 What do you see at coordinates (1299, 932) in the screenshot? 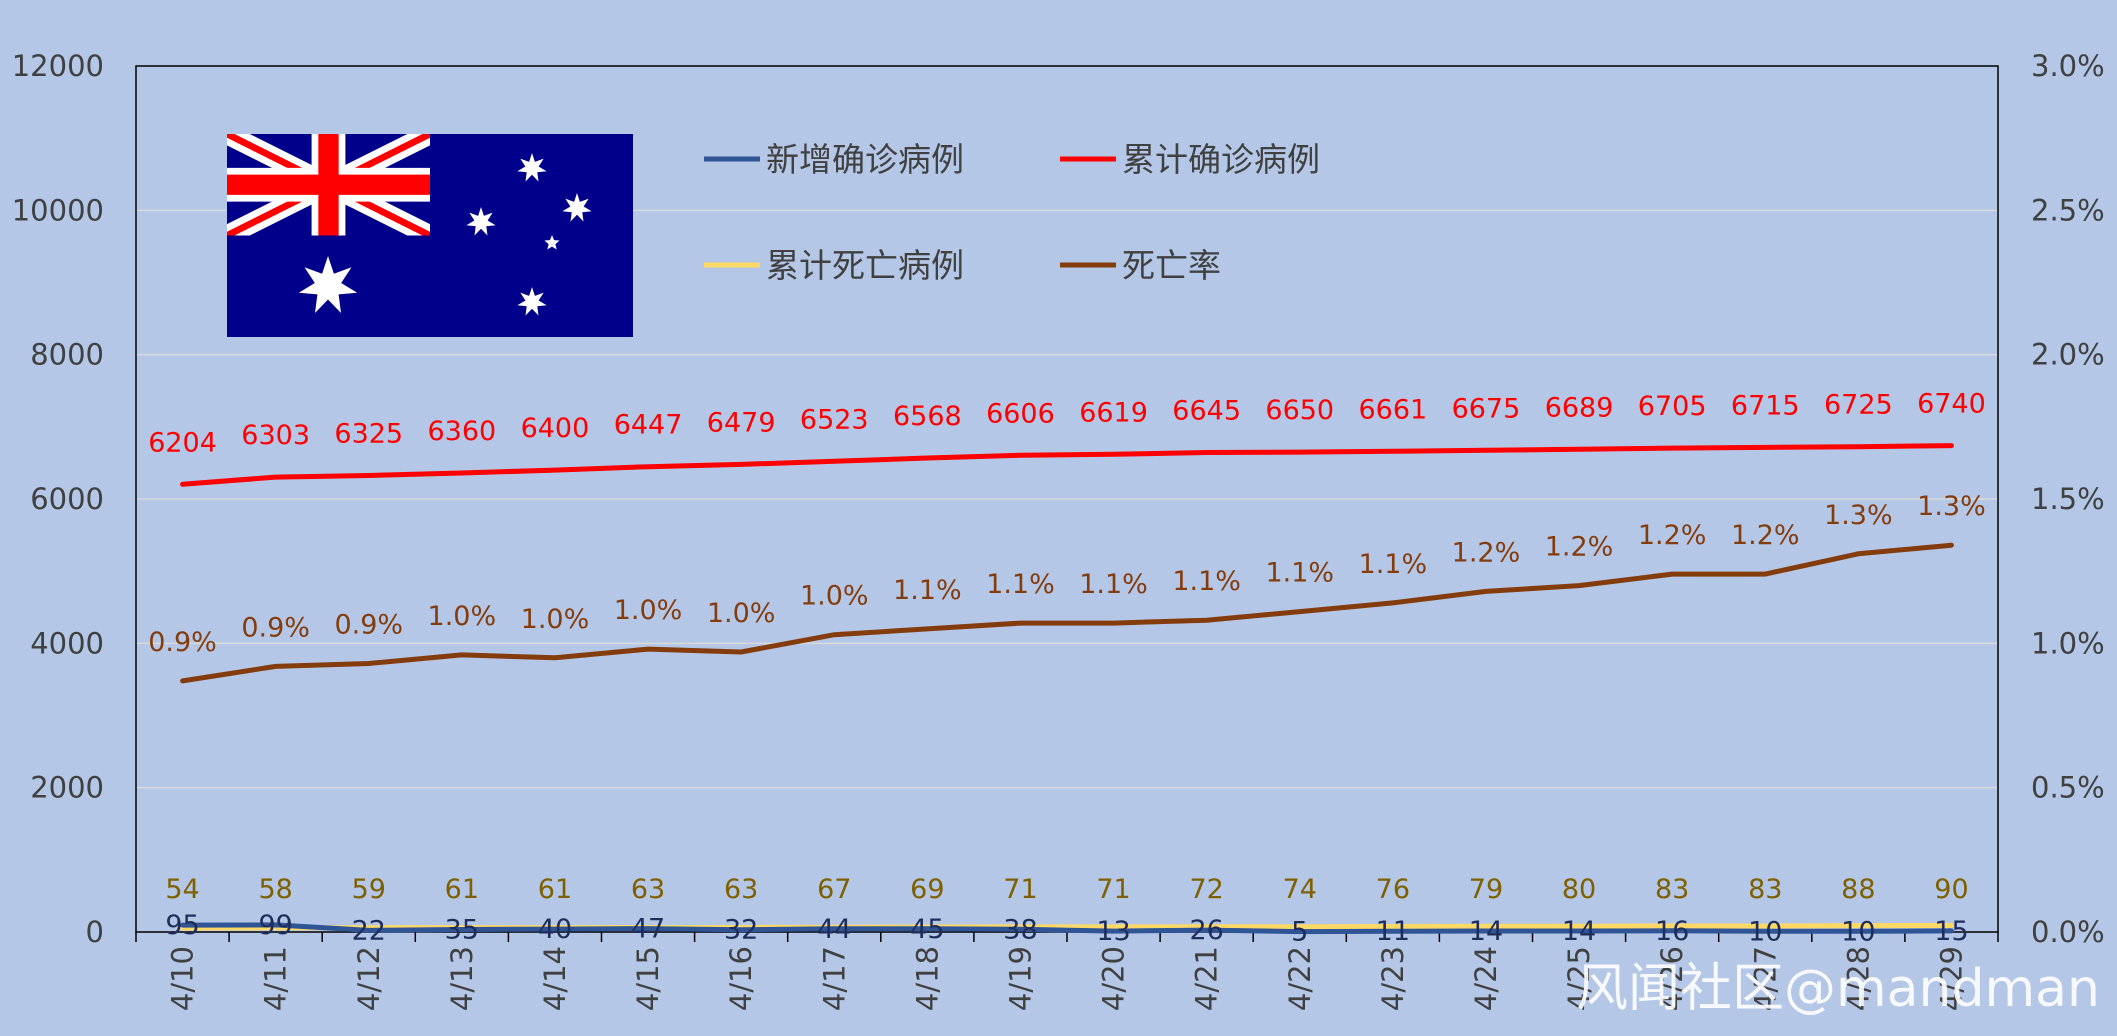
I see `data-label: 5` at bounding box center [1299, 932].